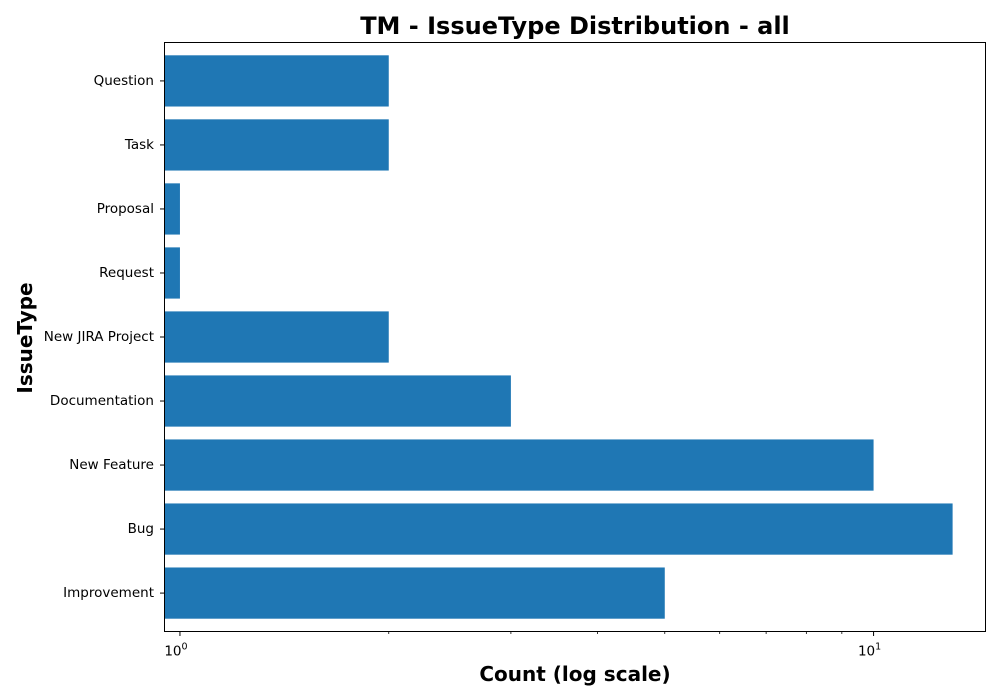  Describe the element at coordinates (139, 145) in the screenshot. I see `y-tick-label-7: Task` at that location.